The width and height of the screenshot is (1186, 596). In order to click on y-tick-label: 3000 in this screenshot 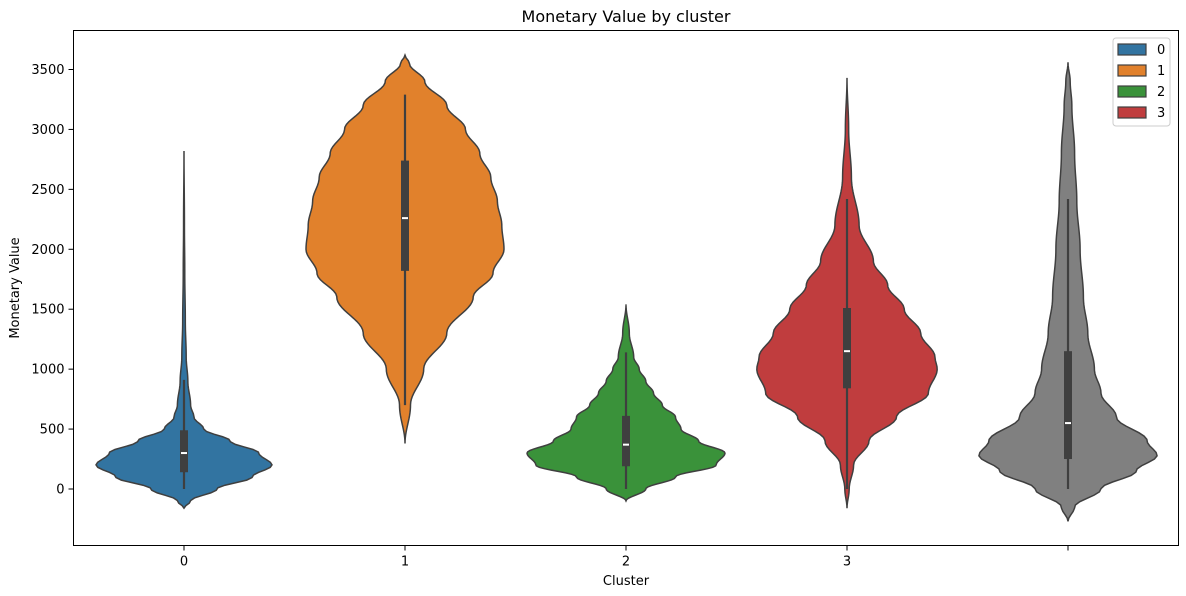, I will do `click(47, 130)`.